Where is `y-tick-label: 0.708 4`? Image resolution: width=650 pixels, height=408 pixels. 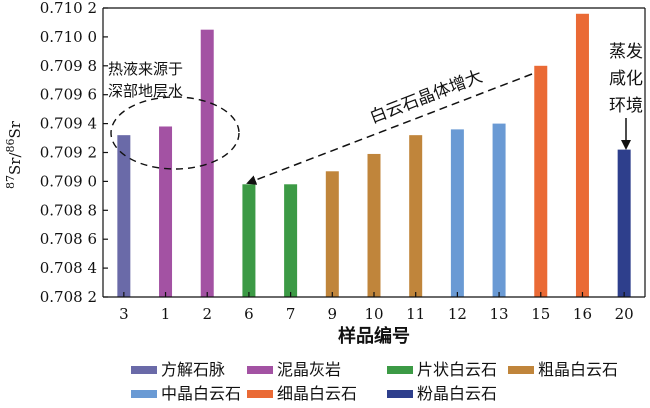
y-tick-label: 0.708 4 is located at coordinates (68, 268).